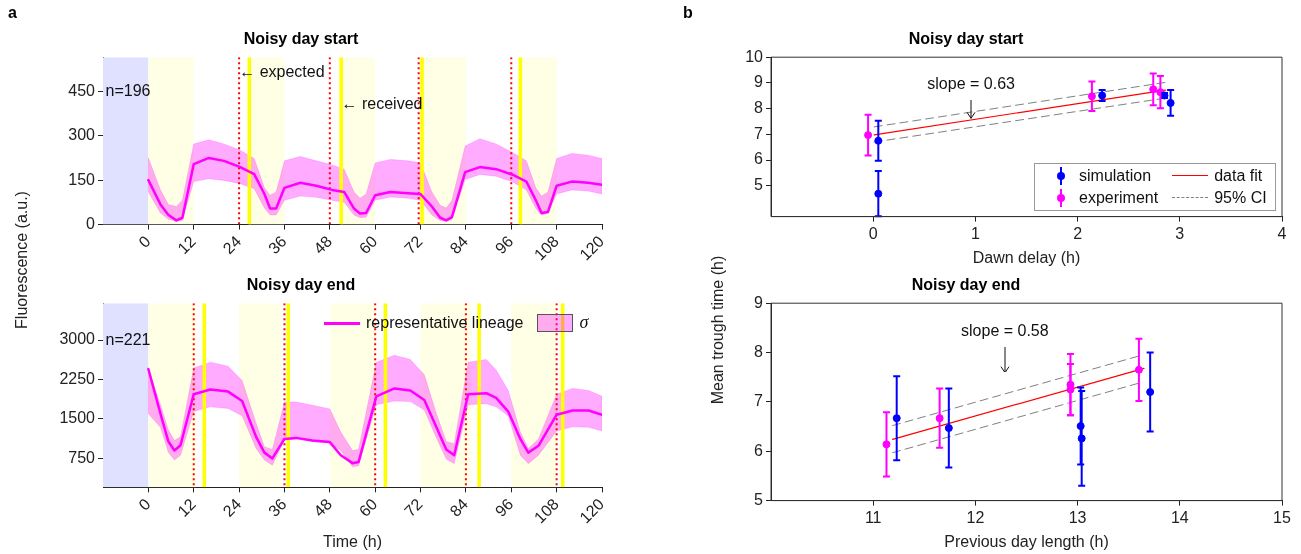 This screenshot has height=554, width=1301. I want to click on y-tick-label: 3000, so click(77, 339).